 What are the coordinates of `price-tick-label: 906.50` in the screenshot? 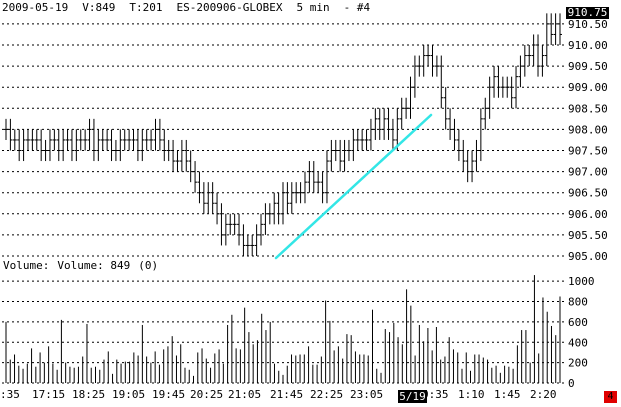 It's located at (588, 193).